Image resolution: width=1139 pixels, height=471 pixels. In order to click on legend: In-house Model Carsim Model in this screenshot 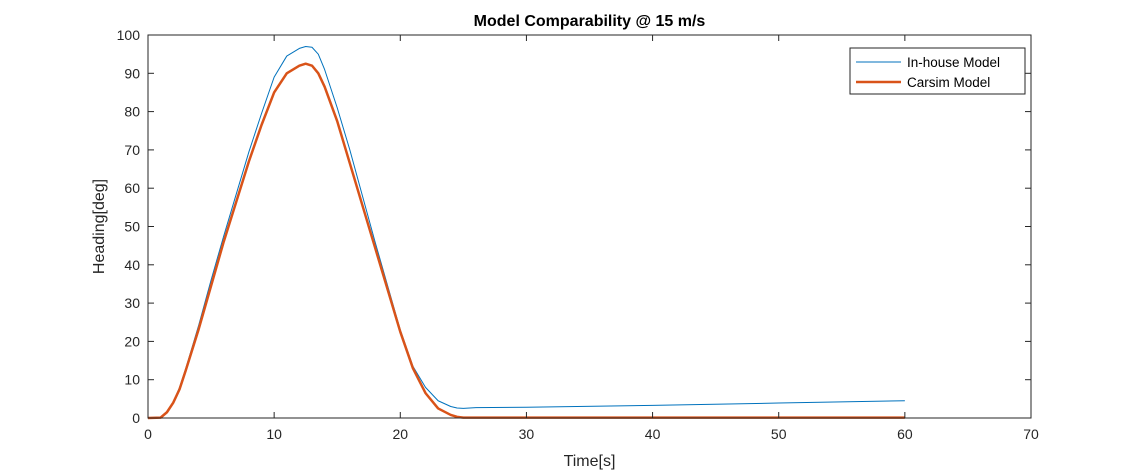, I will do `click(937, 71)`.